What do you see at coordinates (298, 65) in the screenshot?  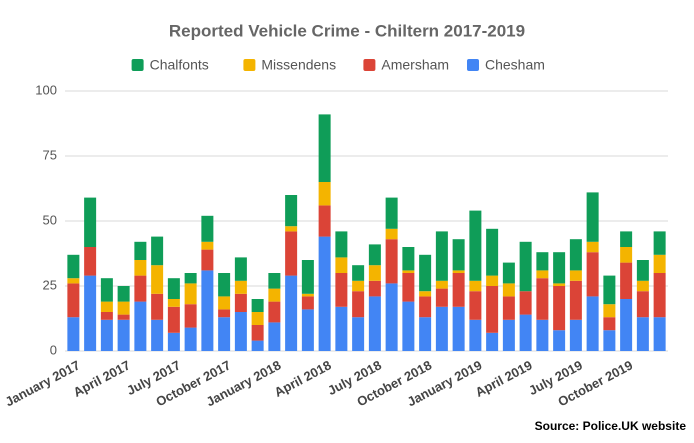 I see `legend-label: Missendens` at bounding box center [298, 65].